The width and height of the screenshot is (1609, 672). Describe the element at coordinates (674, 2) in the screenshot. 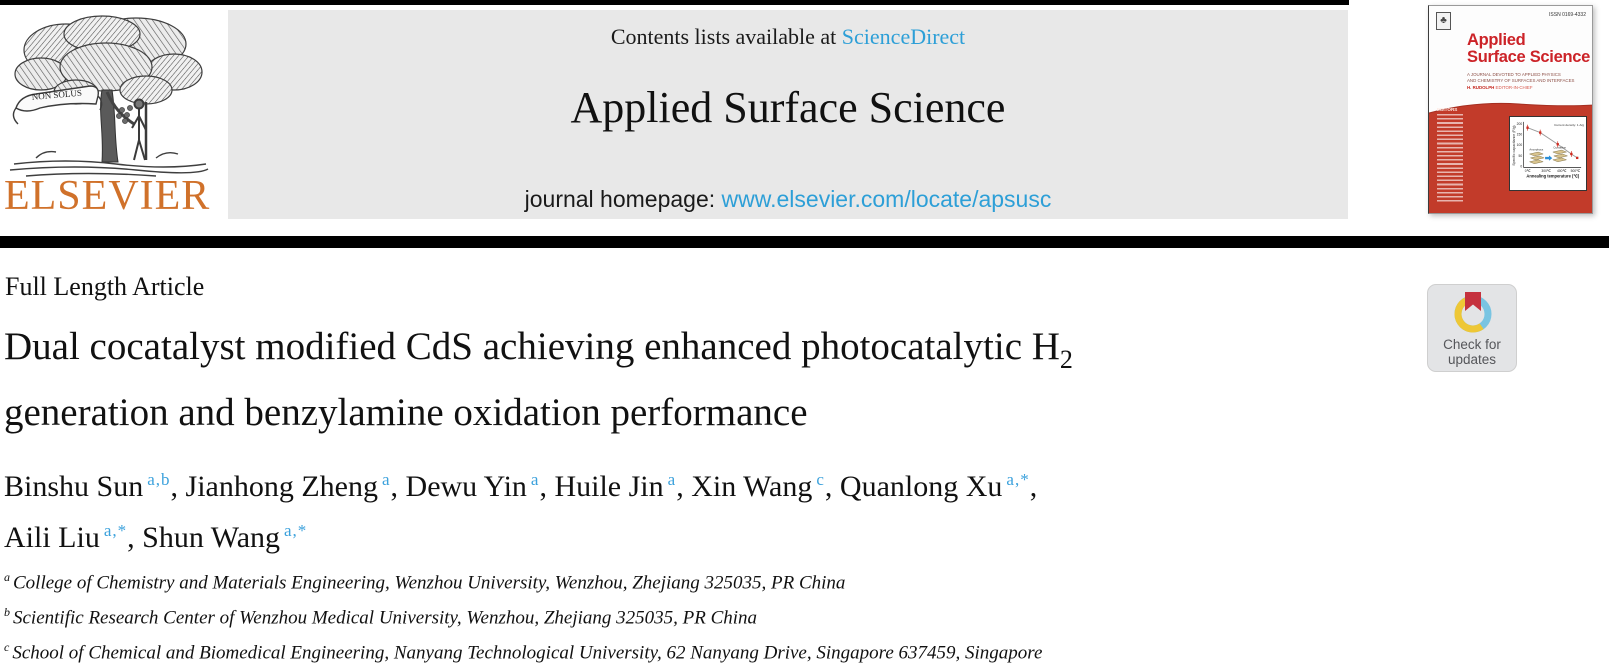

I see `top-rule` at that location.